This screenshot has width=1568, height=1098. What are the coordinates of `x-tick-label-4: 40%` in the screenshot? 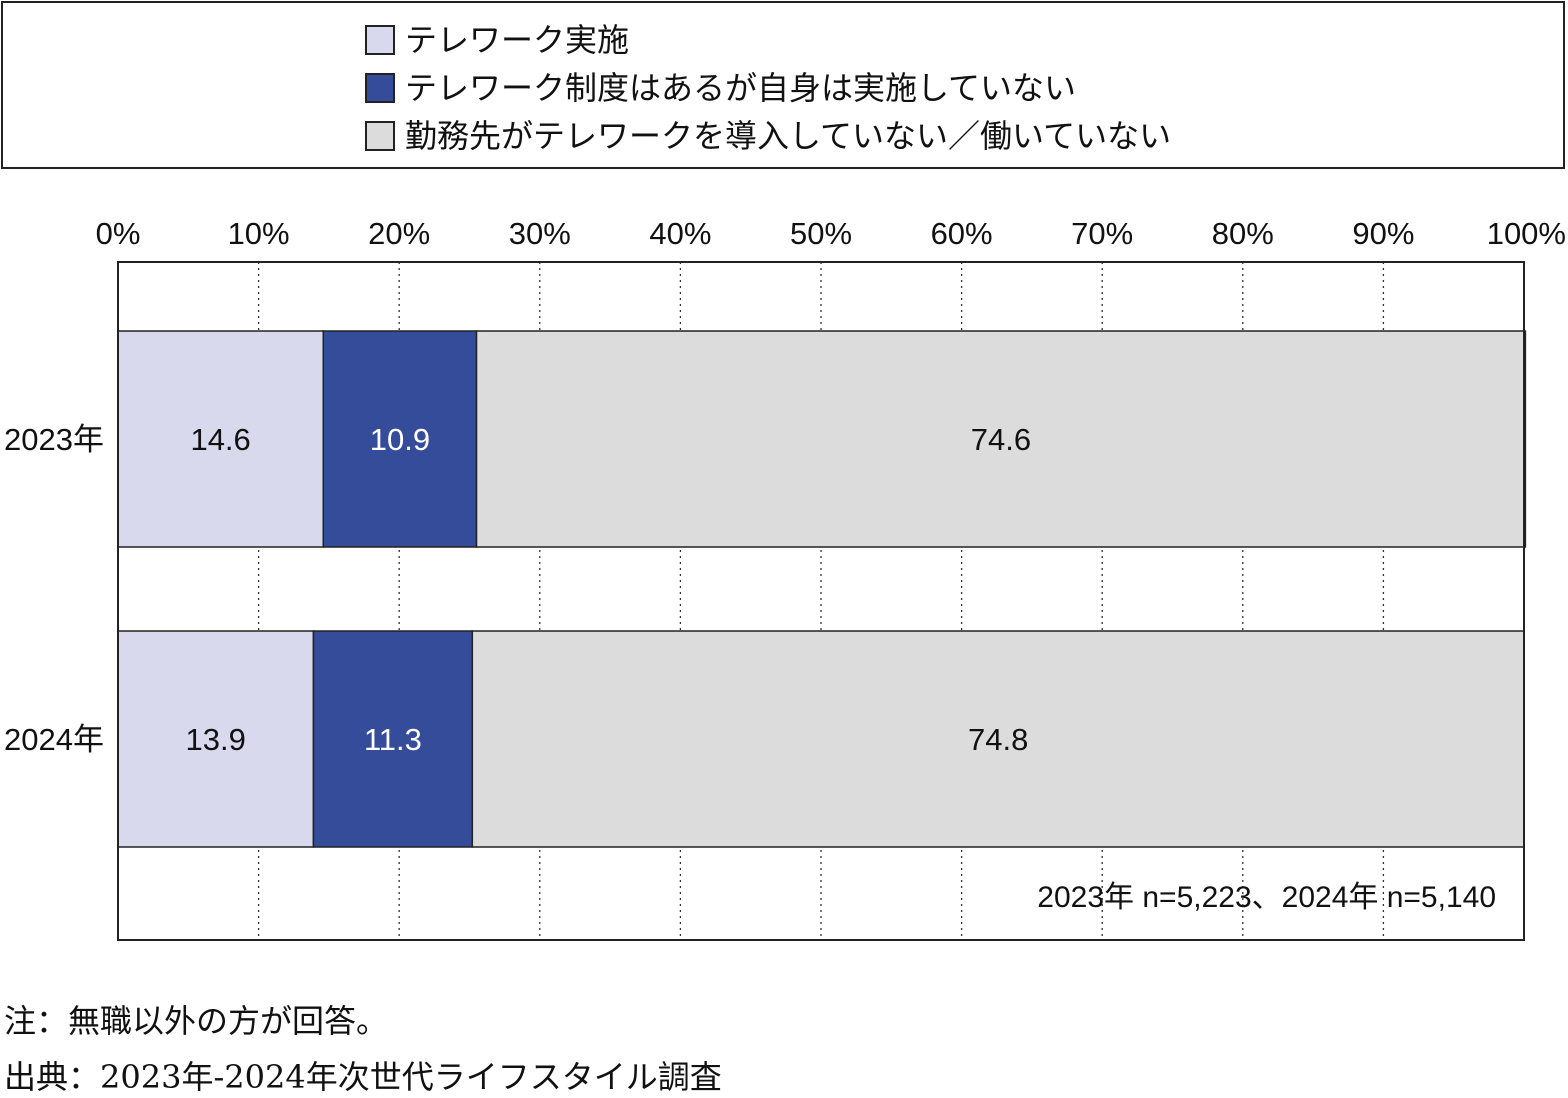 It's located at (680, 233).